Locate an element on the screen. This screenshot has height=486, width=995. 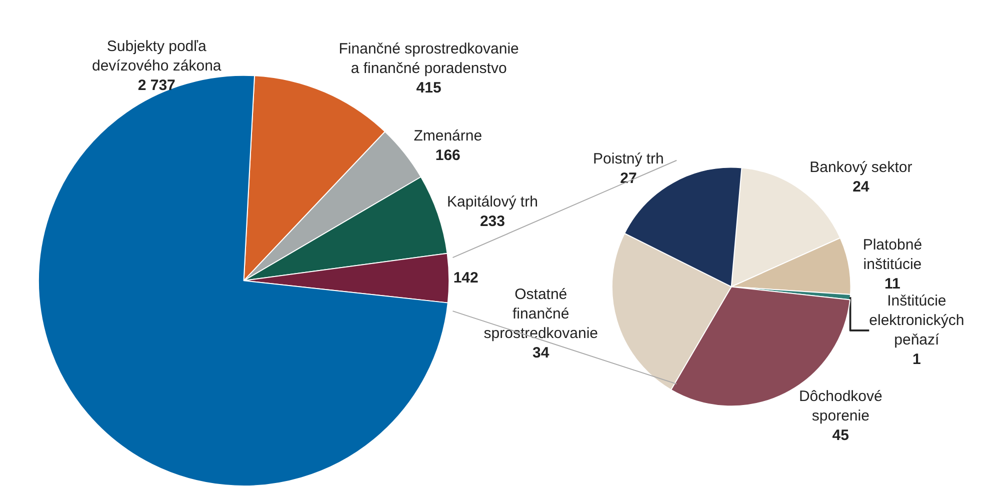
slice-label: Poistný trh is located at coordinates (628, 159).